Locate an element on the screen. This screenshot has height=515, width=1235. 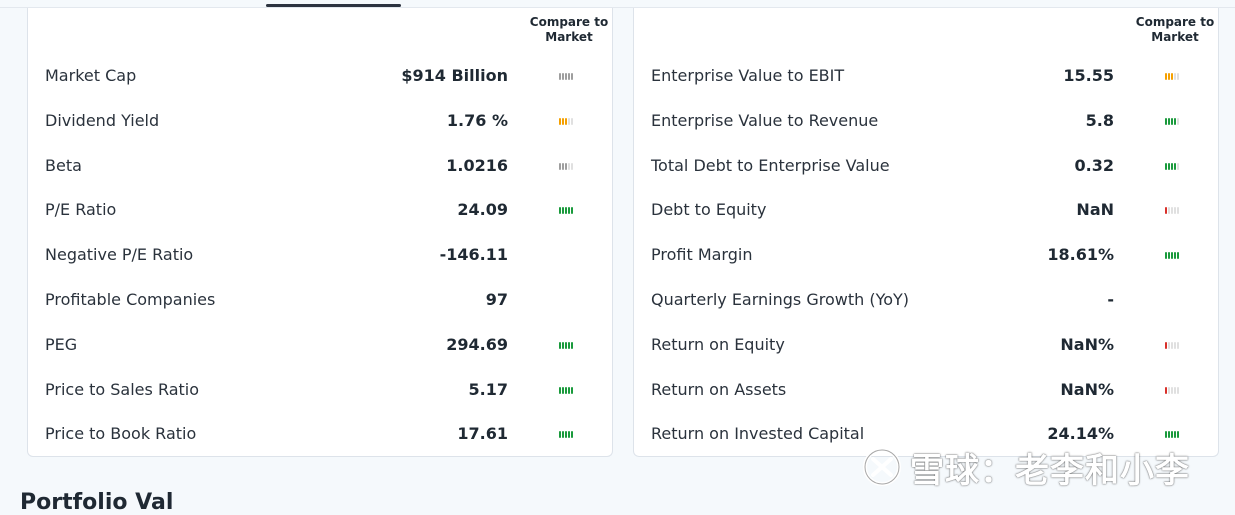
metric-label: Return on Equity is located at coordinates (718, 344).